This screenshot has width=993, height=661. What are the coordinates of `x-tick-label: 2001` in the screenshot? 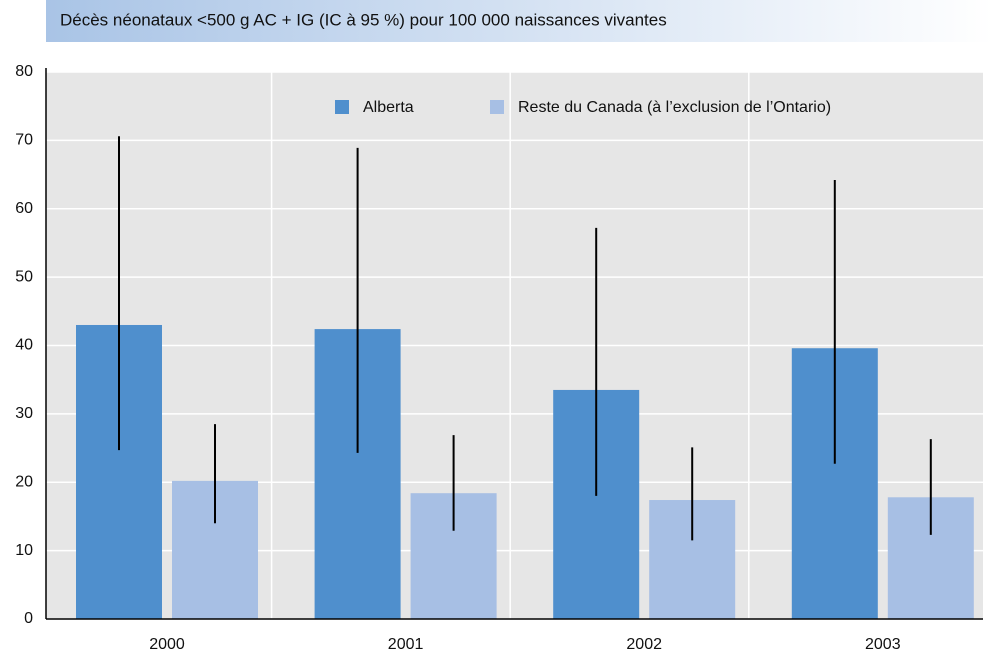 It's located at (406, 644).